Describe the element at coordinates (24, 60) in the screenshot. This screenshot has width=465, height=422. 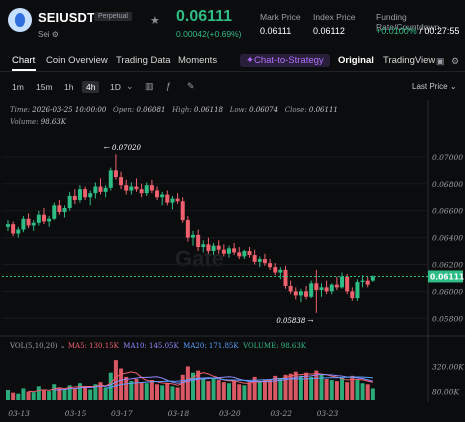
I see `tab-chart: Chart` at that location.